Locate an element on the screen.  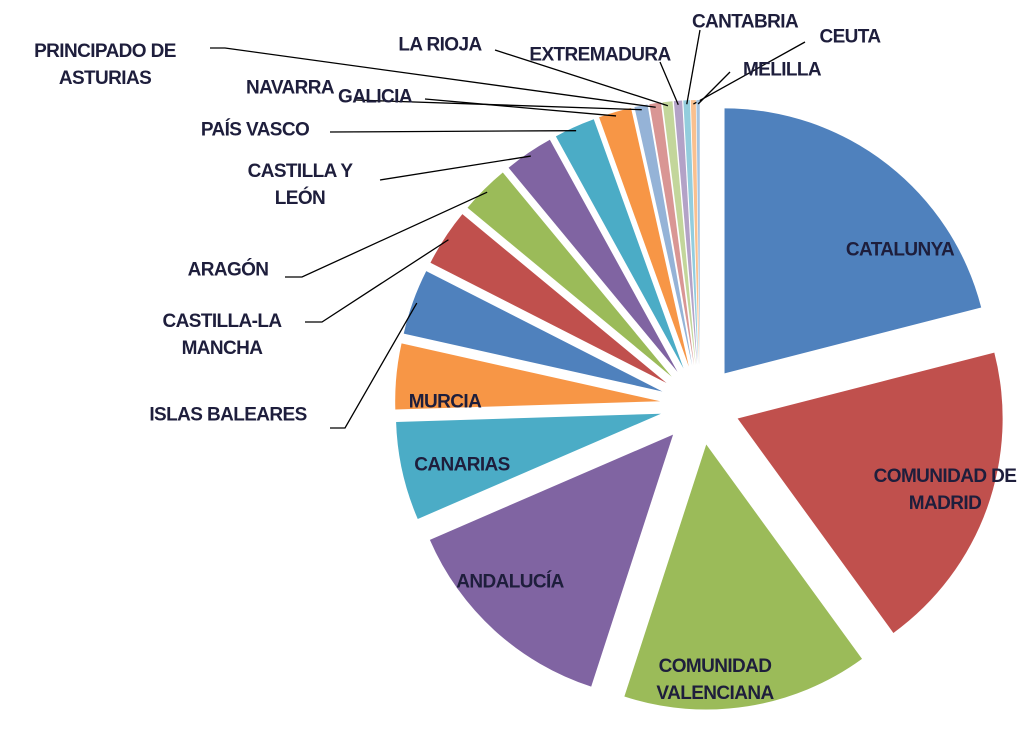
slice-label: ISLAS BALEARES is located at coordinates (228, 415).